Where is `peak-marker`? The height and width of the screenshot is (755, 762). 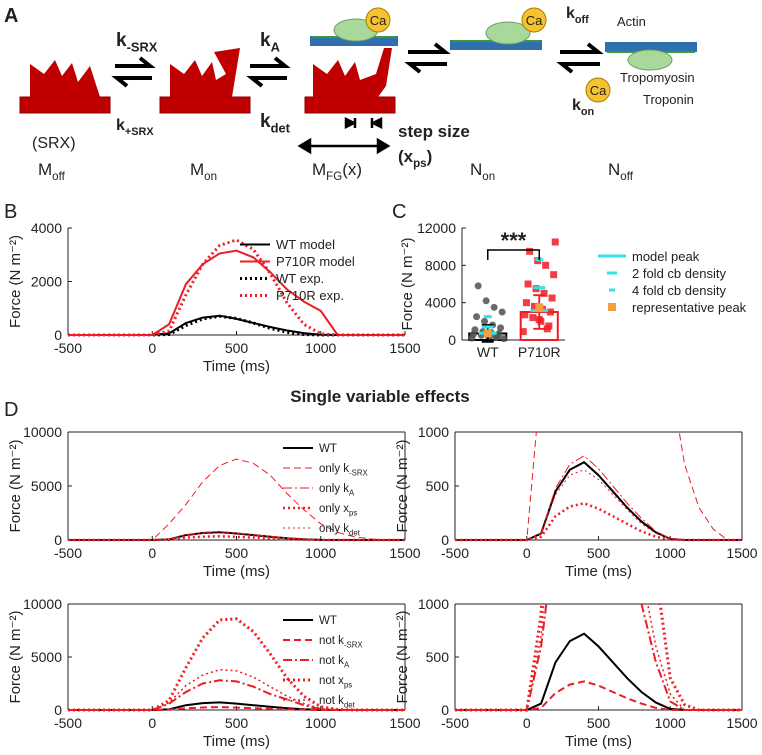 peak-marker is located at coordinates (539, 307).